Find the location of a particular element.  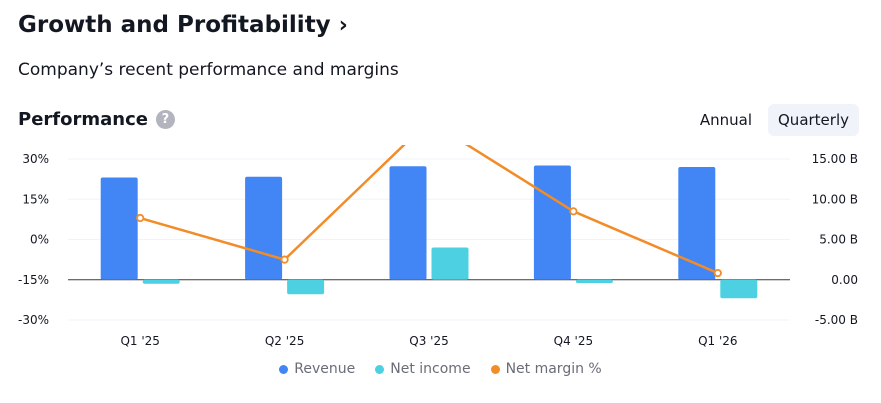

legend-revenue-label: Revenue is located at coordinates (325, 369).